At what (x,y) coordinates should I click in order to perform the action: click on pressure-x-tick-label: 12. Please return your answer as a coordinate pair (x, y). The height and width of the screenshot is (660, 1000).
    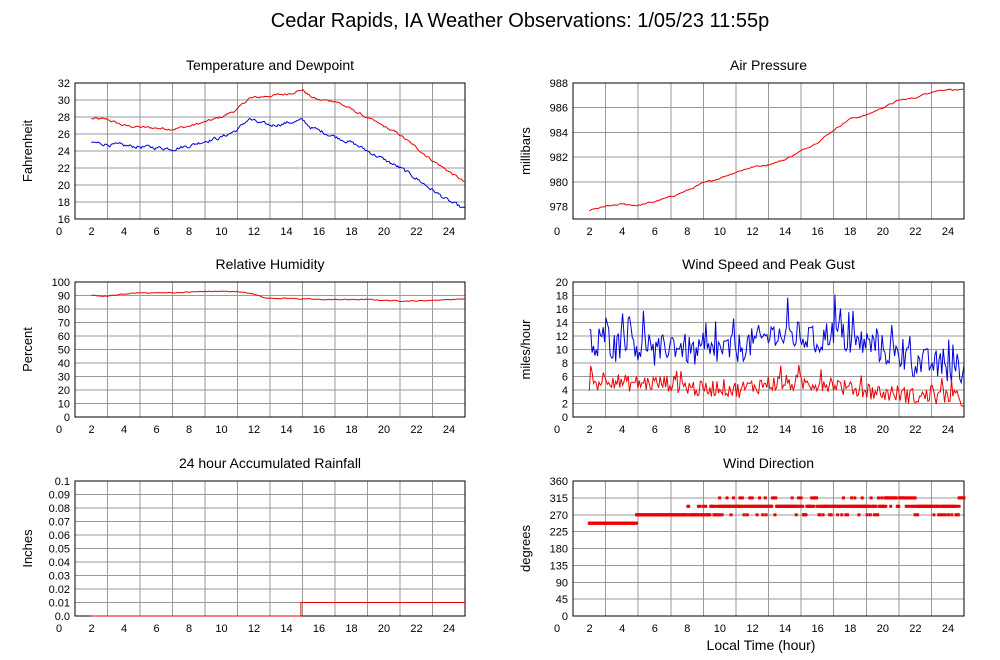
    Looking at the image, I should click on (752, 232).